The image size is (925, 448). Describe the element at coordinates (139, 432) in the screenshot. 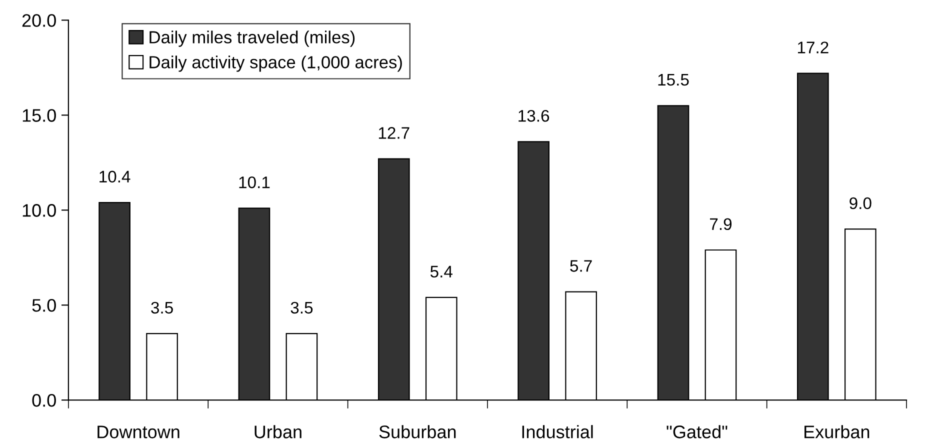

I see `x-tick-label: Downtown` at that location.